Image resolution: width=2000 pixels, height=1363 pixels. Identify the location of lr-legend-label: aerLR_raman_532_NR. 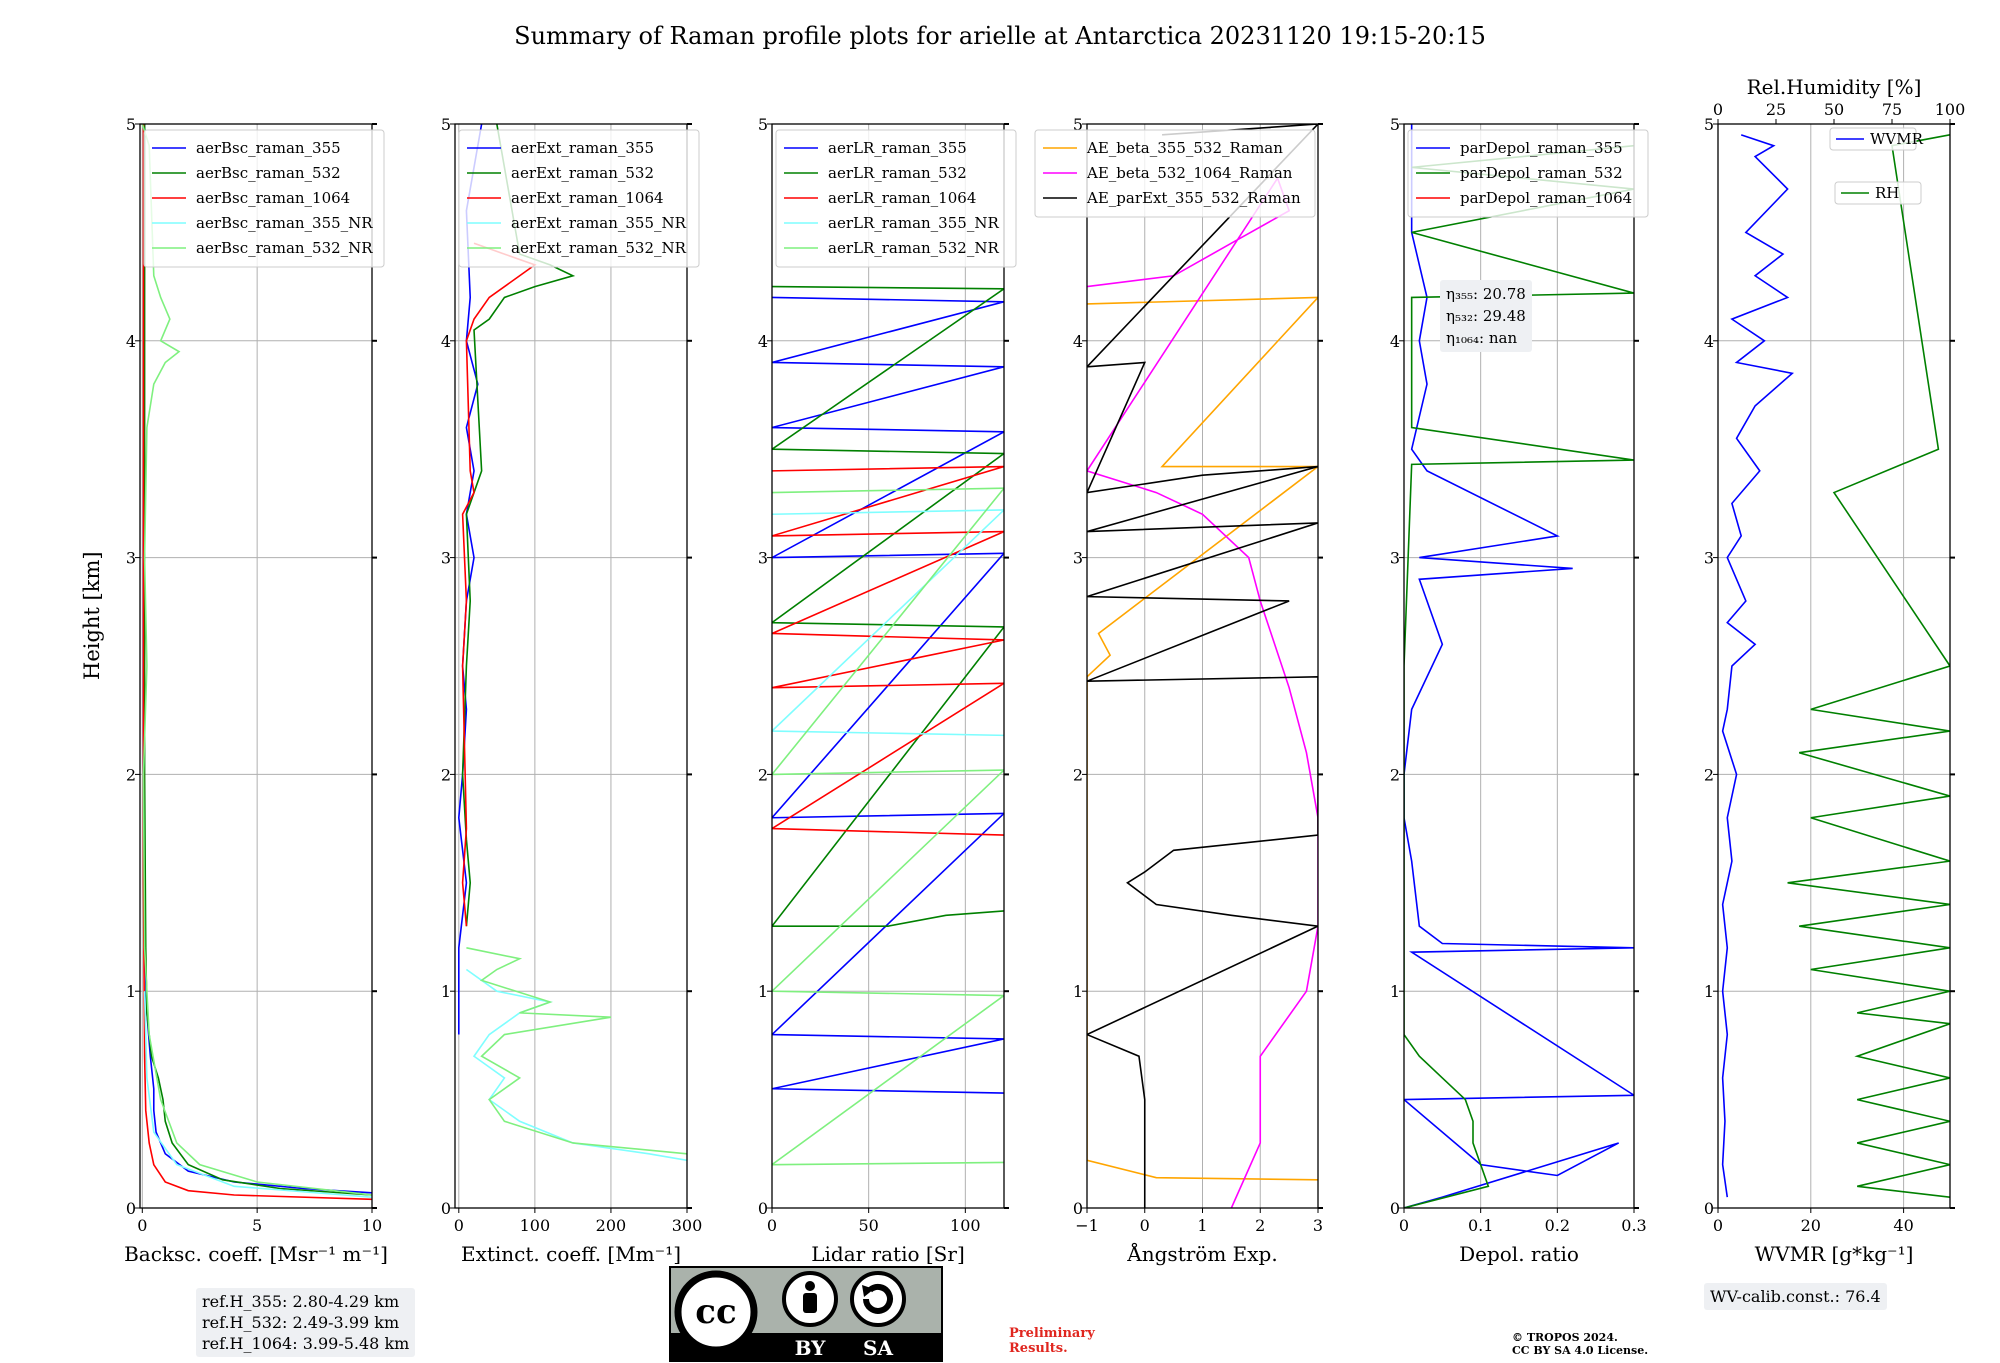
(913, 248).